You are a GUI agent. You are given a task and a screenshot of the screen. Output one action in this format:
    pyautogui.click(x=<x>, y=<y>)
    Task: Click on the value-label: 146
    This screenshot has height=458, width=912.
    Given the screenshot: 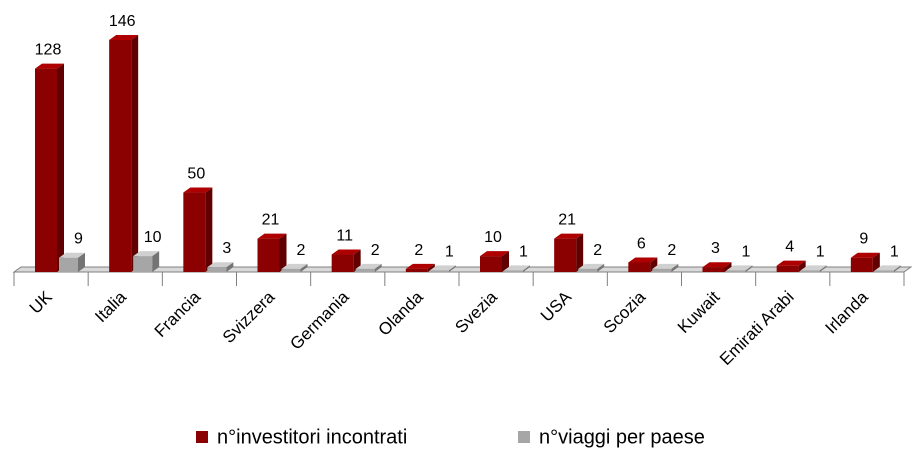 What is the action you would take?
    pyautogui.click(x=122, y=21)
    